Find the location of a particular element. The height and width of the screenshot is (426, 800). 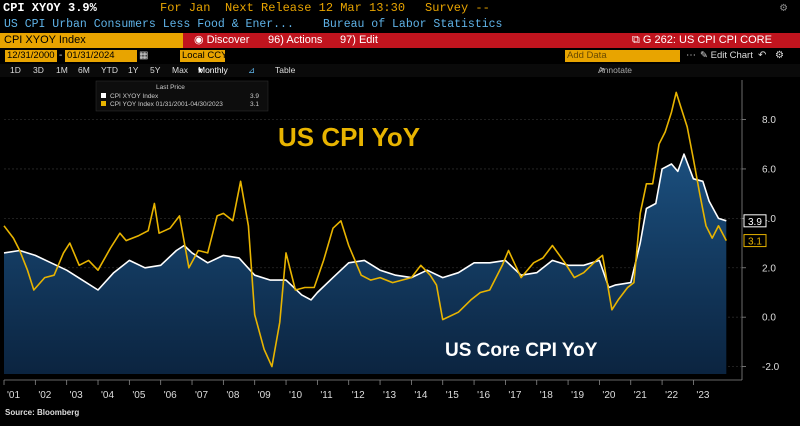

edit-label: Edit is located at coordinates (368, 40).